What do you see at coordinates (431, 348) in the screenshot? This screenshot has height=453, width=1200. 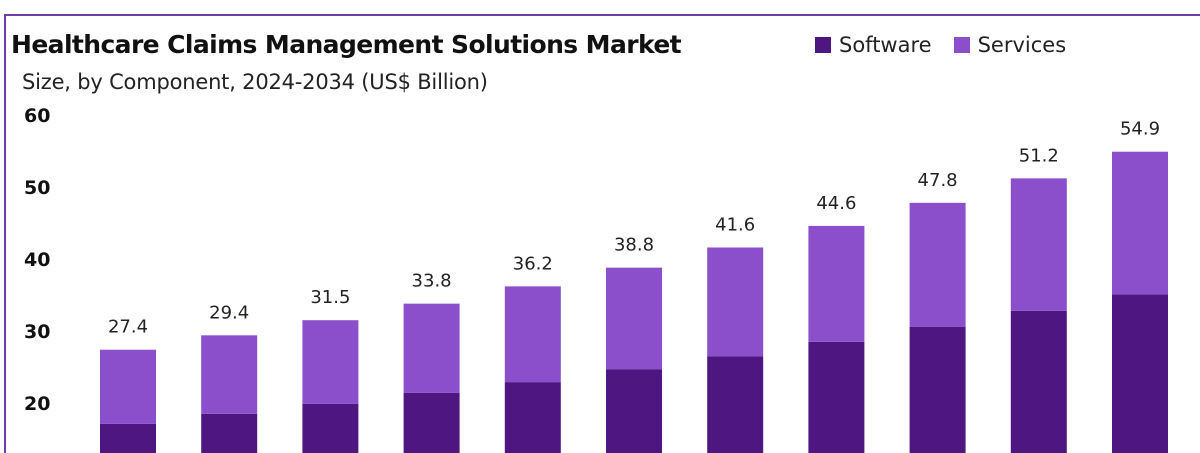 I see `bar-services-2027` at bounding box center [431, 348].